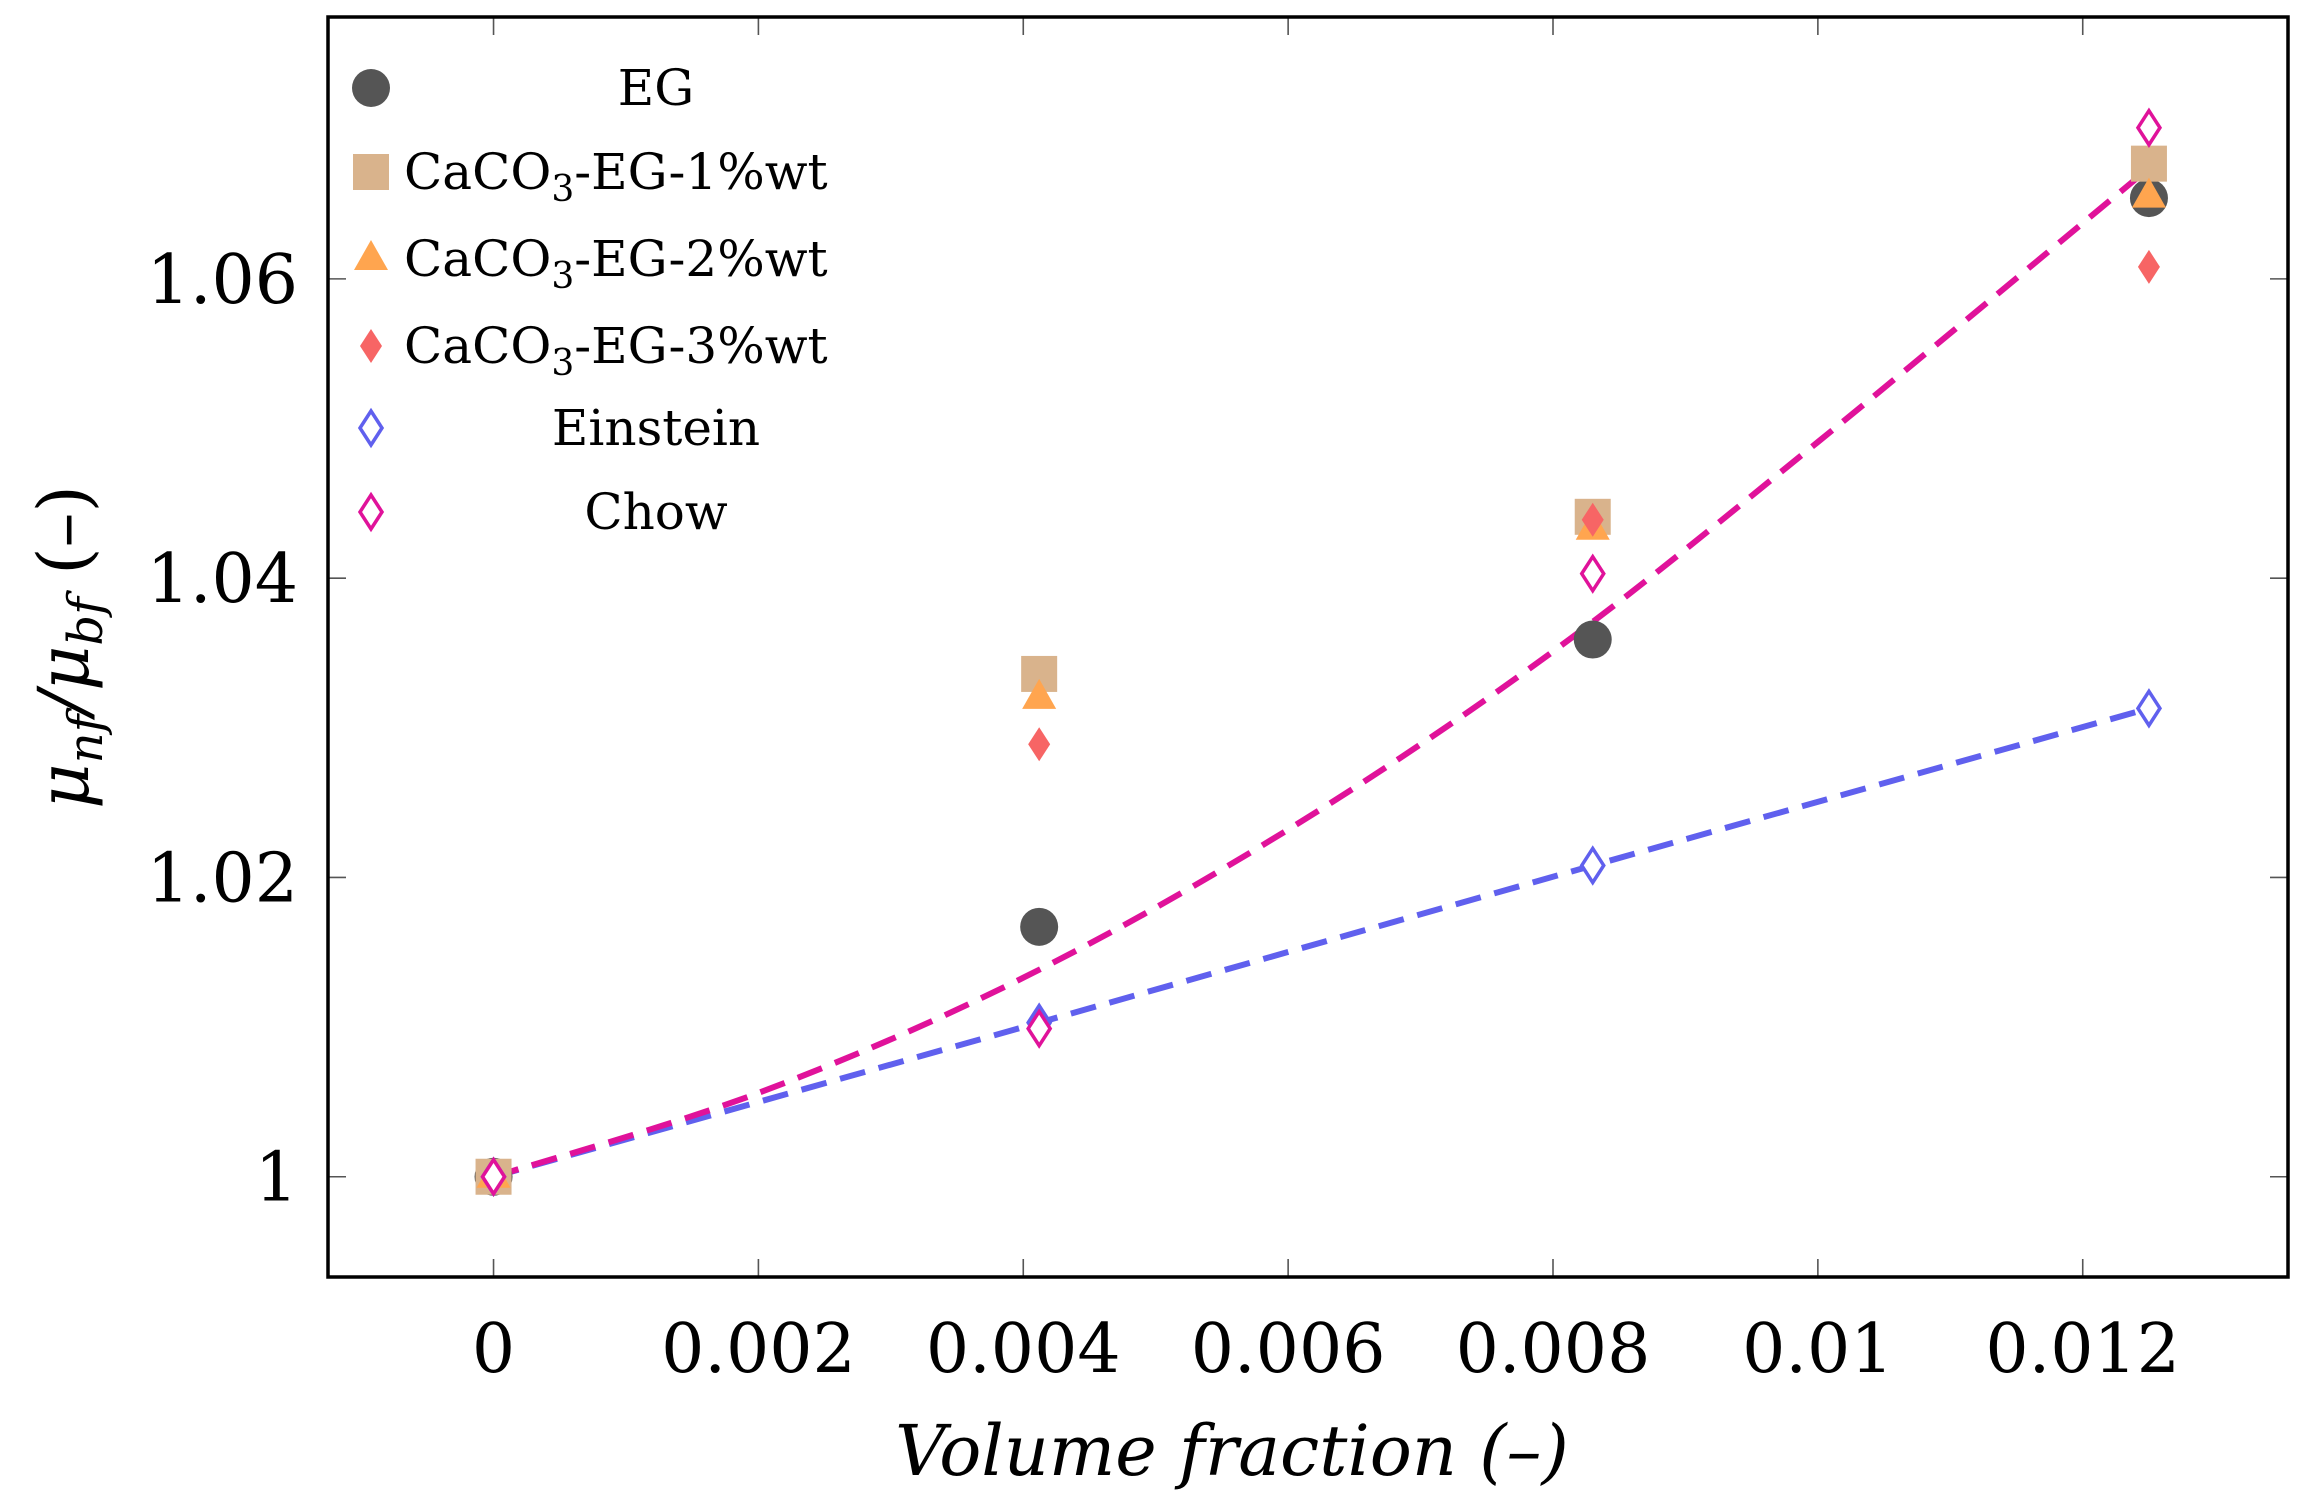 This screenshot has width=2299, height=1512. Describe the element at coordinates (700, 259) in the screenshot. I see `legend-label-rest: -EG-2%wt` at that location.